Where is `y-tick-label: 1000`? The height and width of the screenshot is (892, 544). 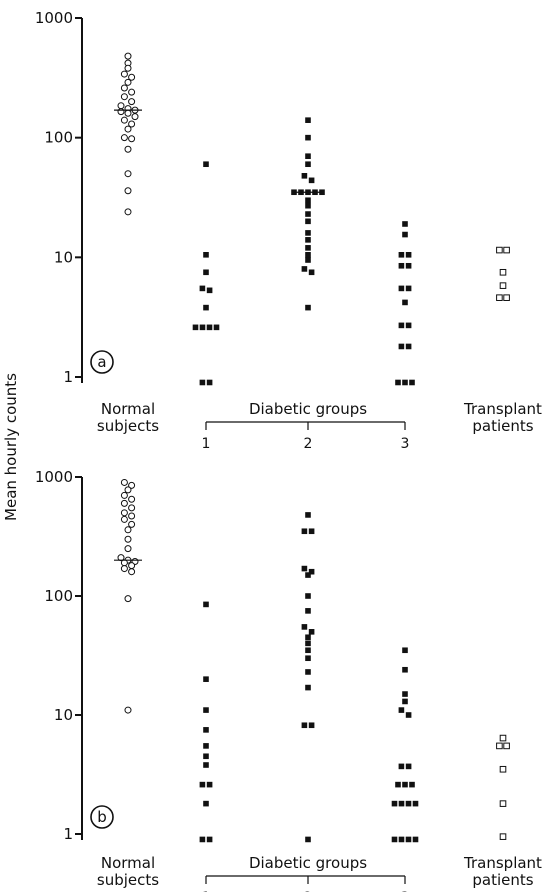 y-tick-label: 1000 is located at coordinates (54, 18).